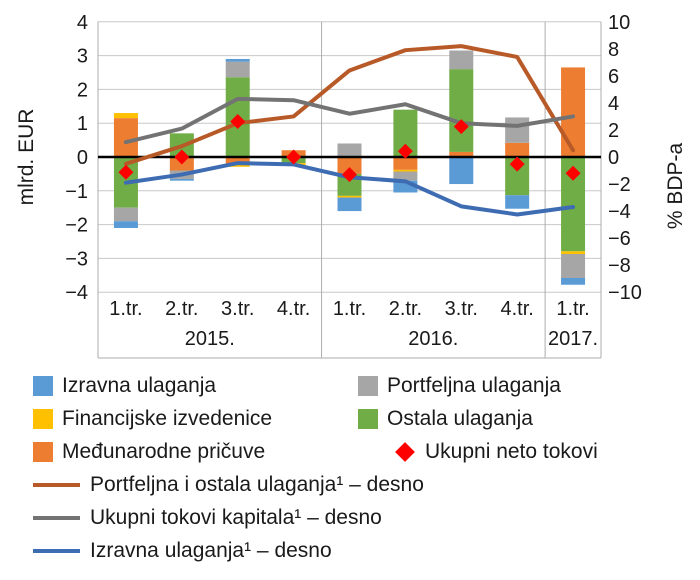 This screenshot has width=700, height=580. What do you see at coordinates (433, 339) in the screenshot?
I see `year-label: 2016.` at bounding box center [433, 339].